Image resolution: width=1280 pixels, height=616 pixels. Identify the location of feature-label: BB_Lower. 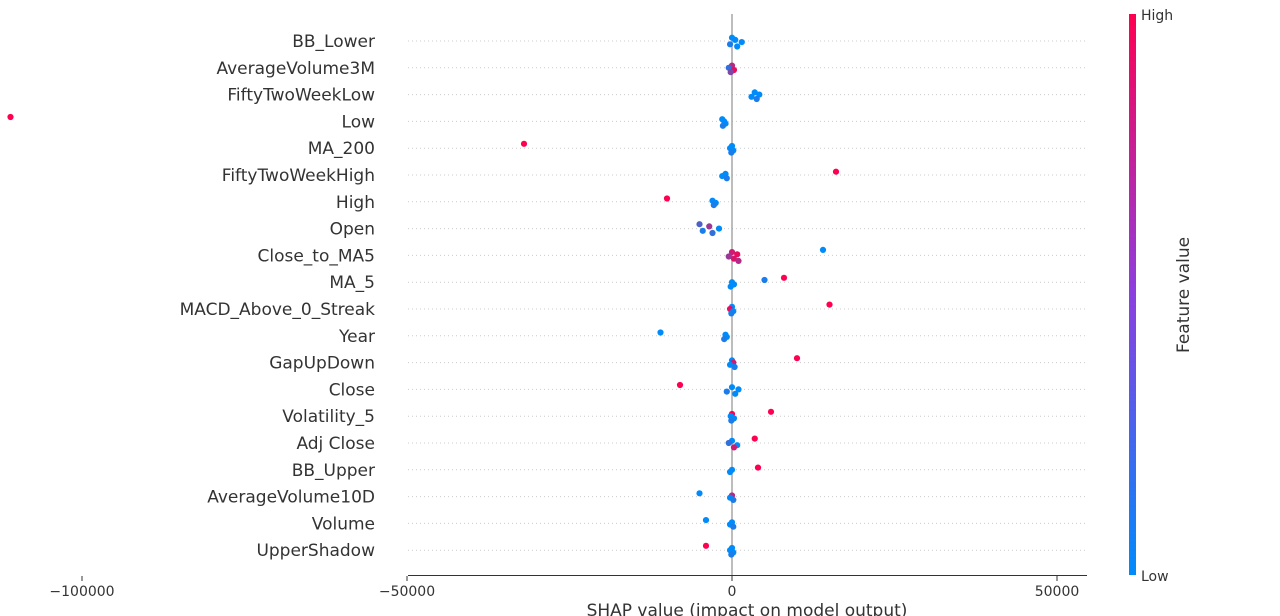
(333, 42).